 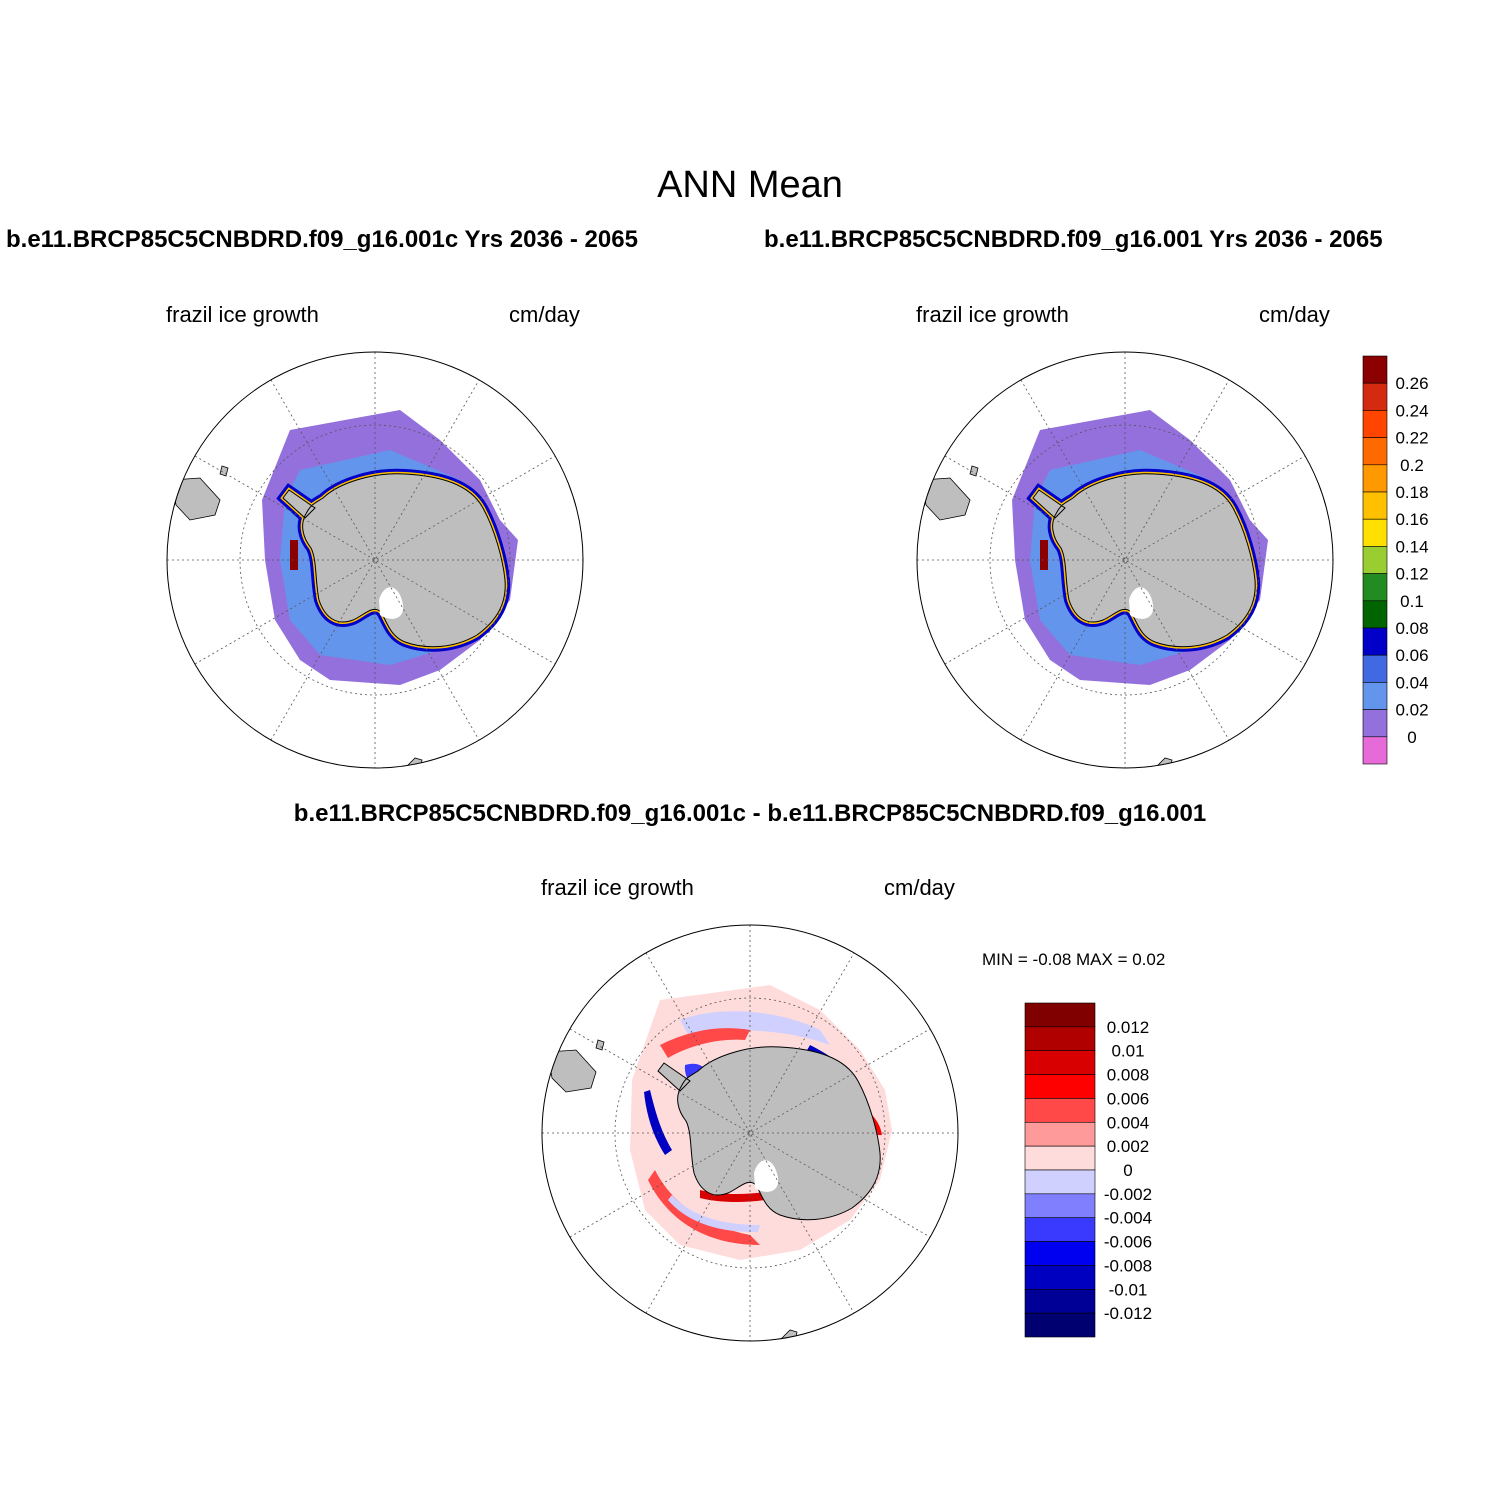 What do you see at coordinates (1128, 1194) in the screenshot?
I see `colorbar-diff-label: -0.002` at bounding box center [1128, 1194].